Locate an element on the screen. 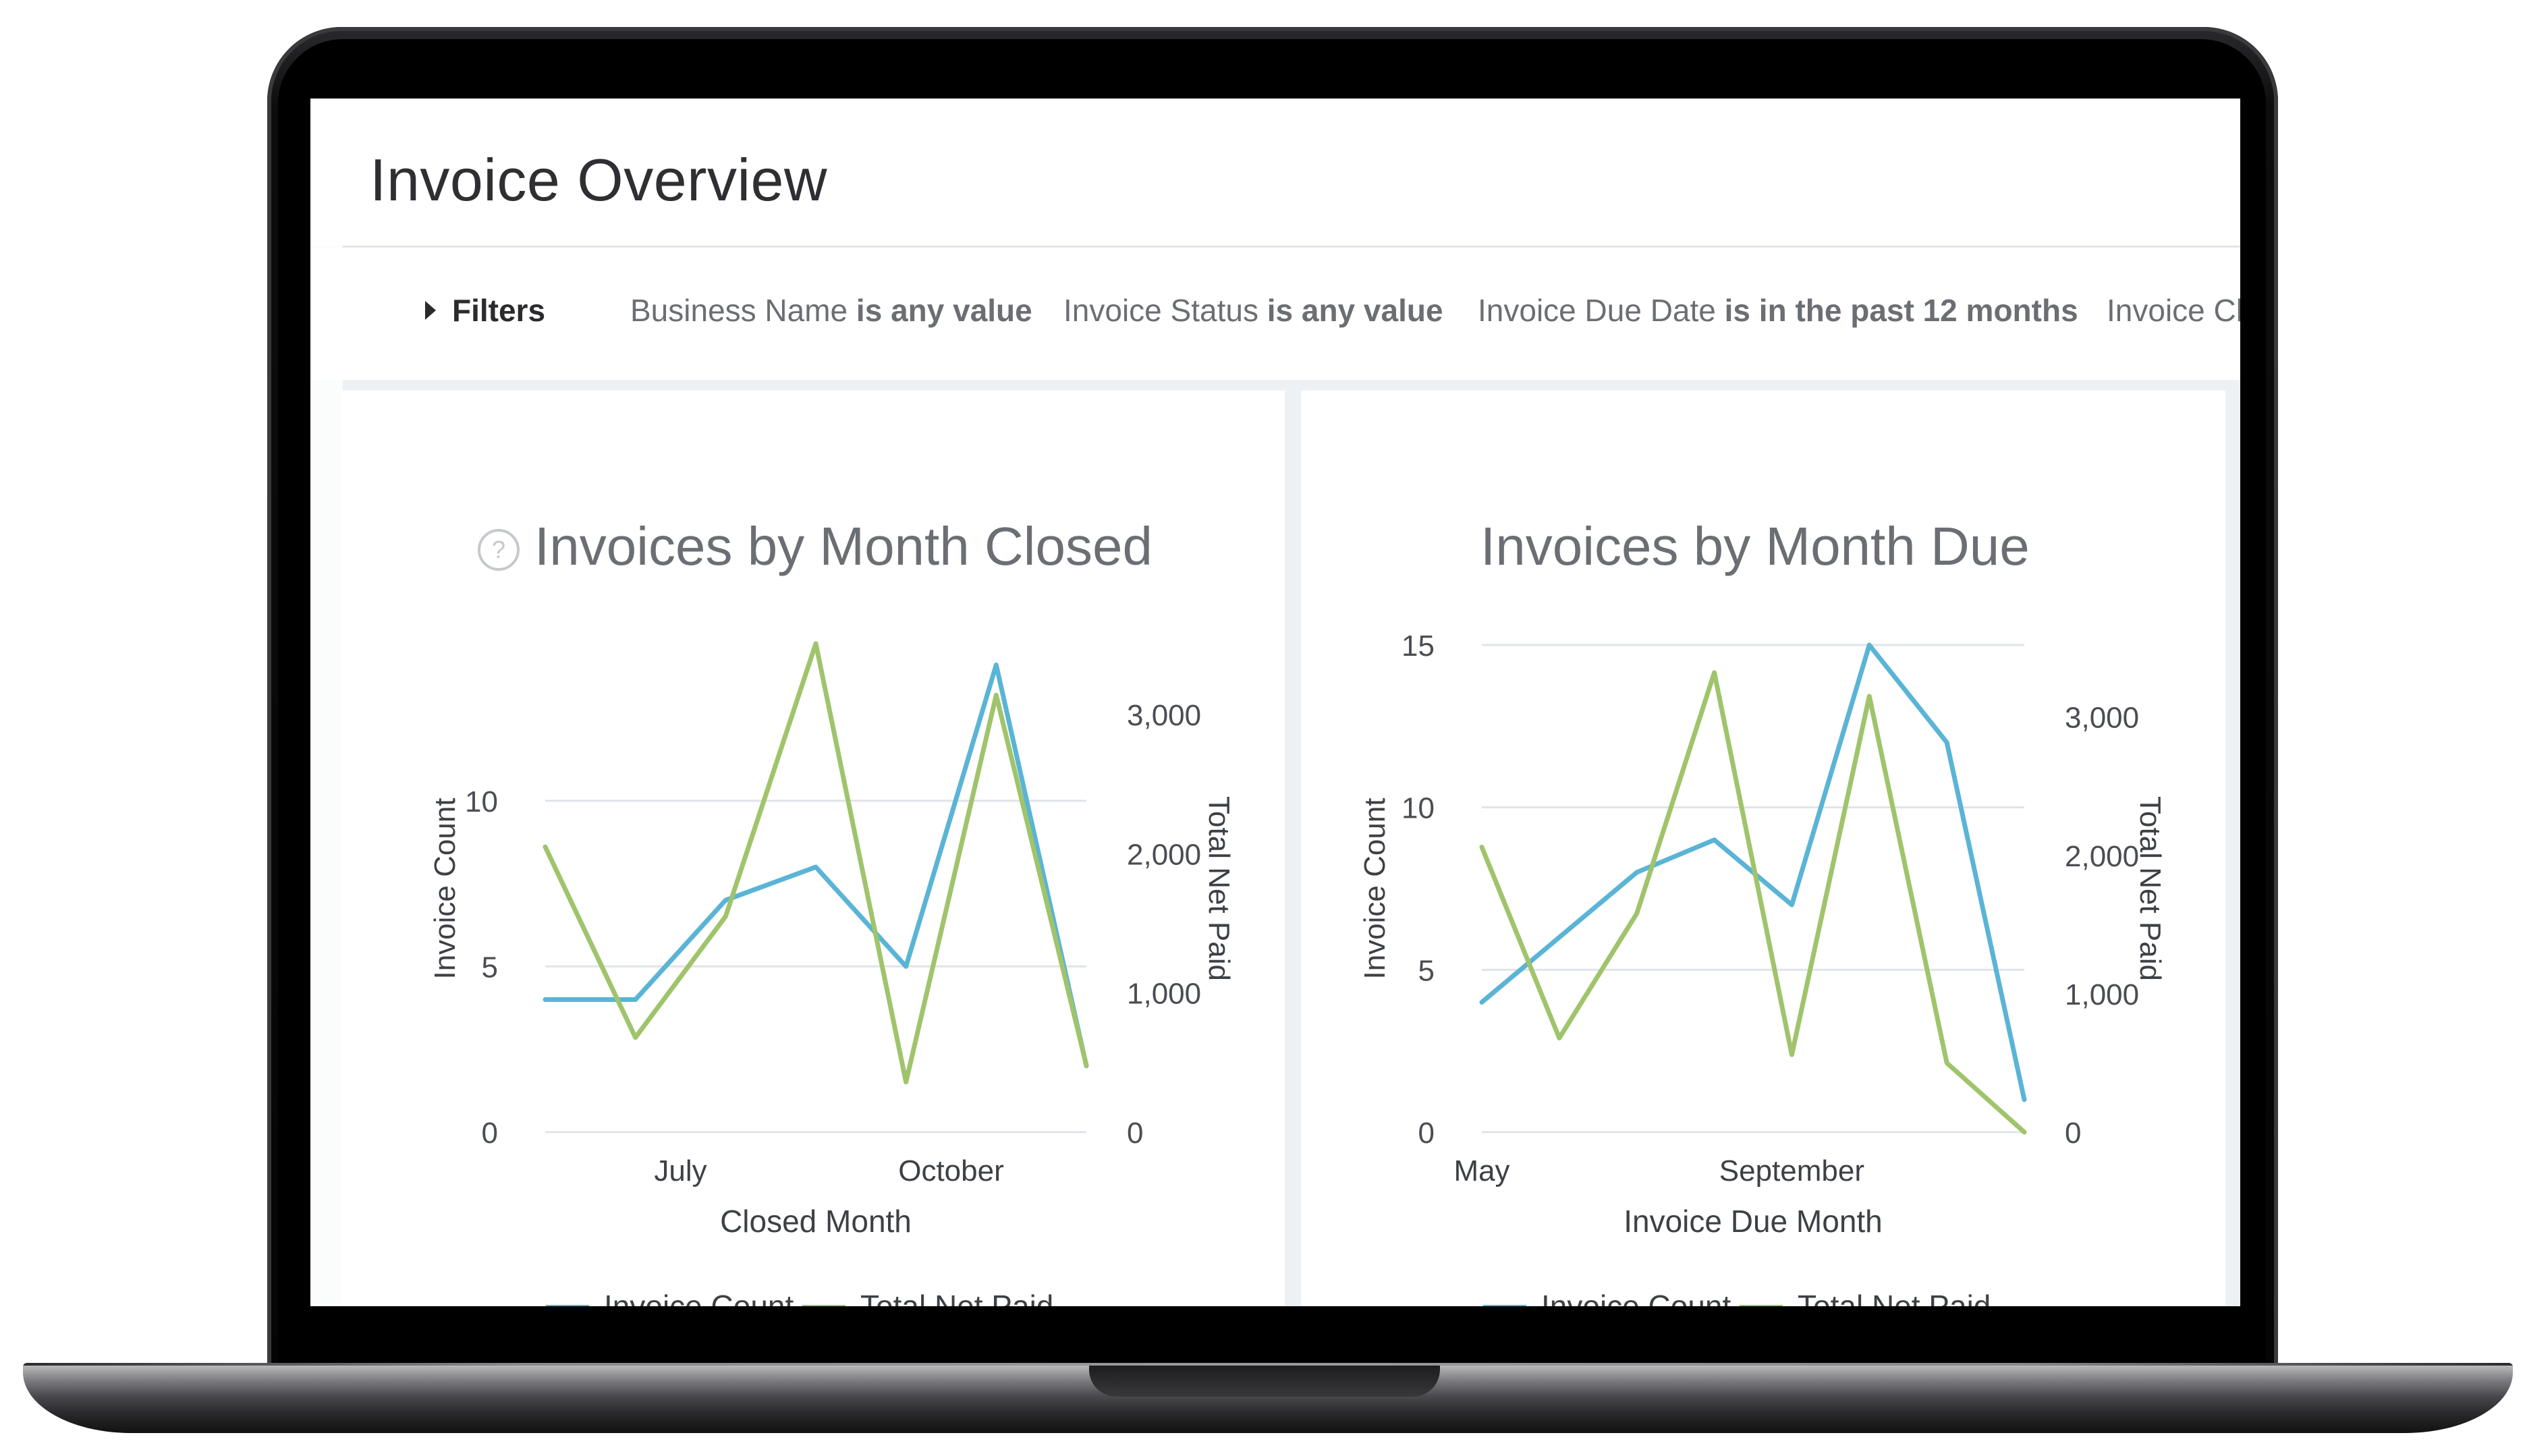 The image size is (2525, 1456). tile-title-closed: ? Invoices by Month Closed is located at coordinates (815, 546).